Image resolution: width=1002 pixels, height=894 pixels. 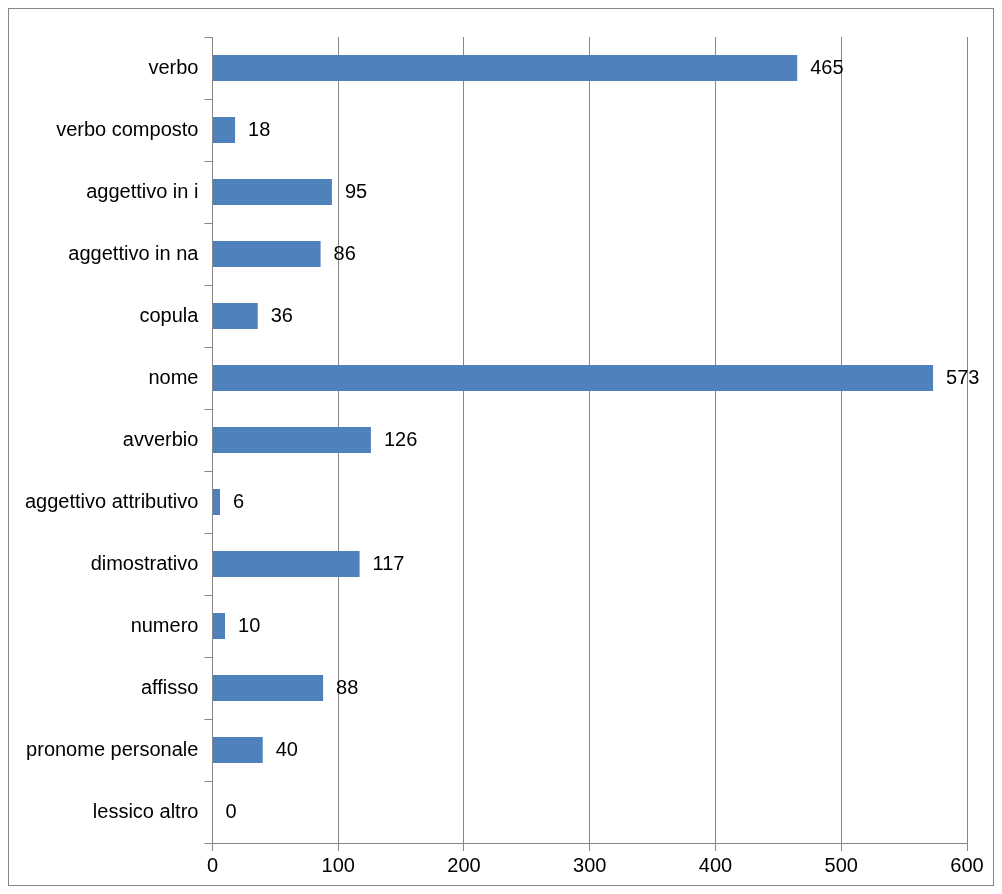 What do you see at coordinates (963, 376) in the screenshot?
I see `data-label: 573` at bounding box center [963, 376].